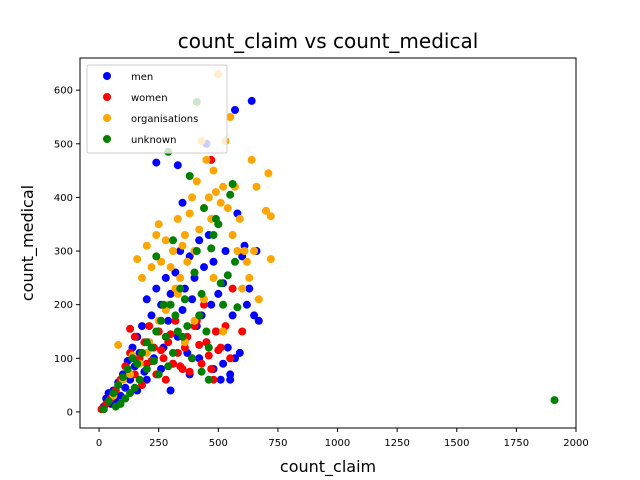  I want to click on y-tick-label: 400, so click(63, 198).